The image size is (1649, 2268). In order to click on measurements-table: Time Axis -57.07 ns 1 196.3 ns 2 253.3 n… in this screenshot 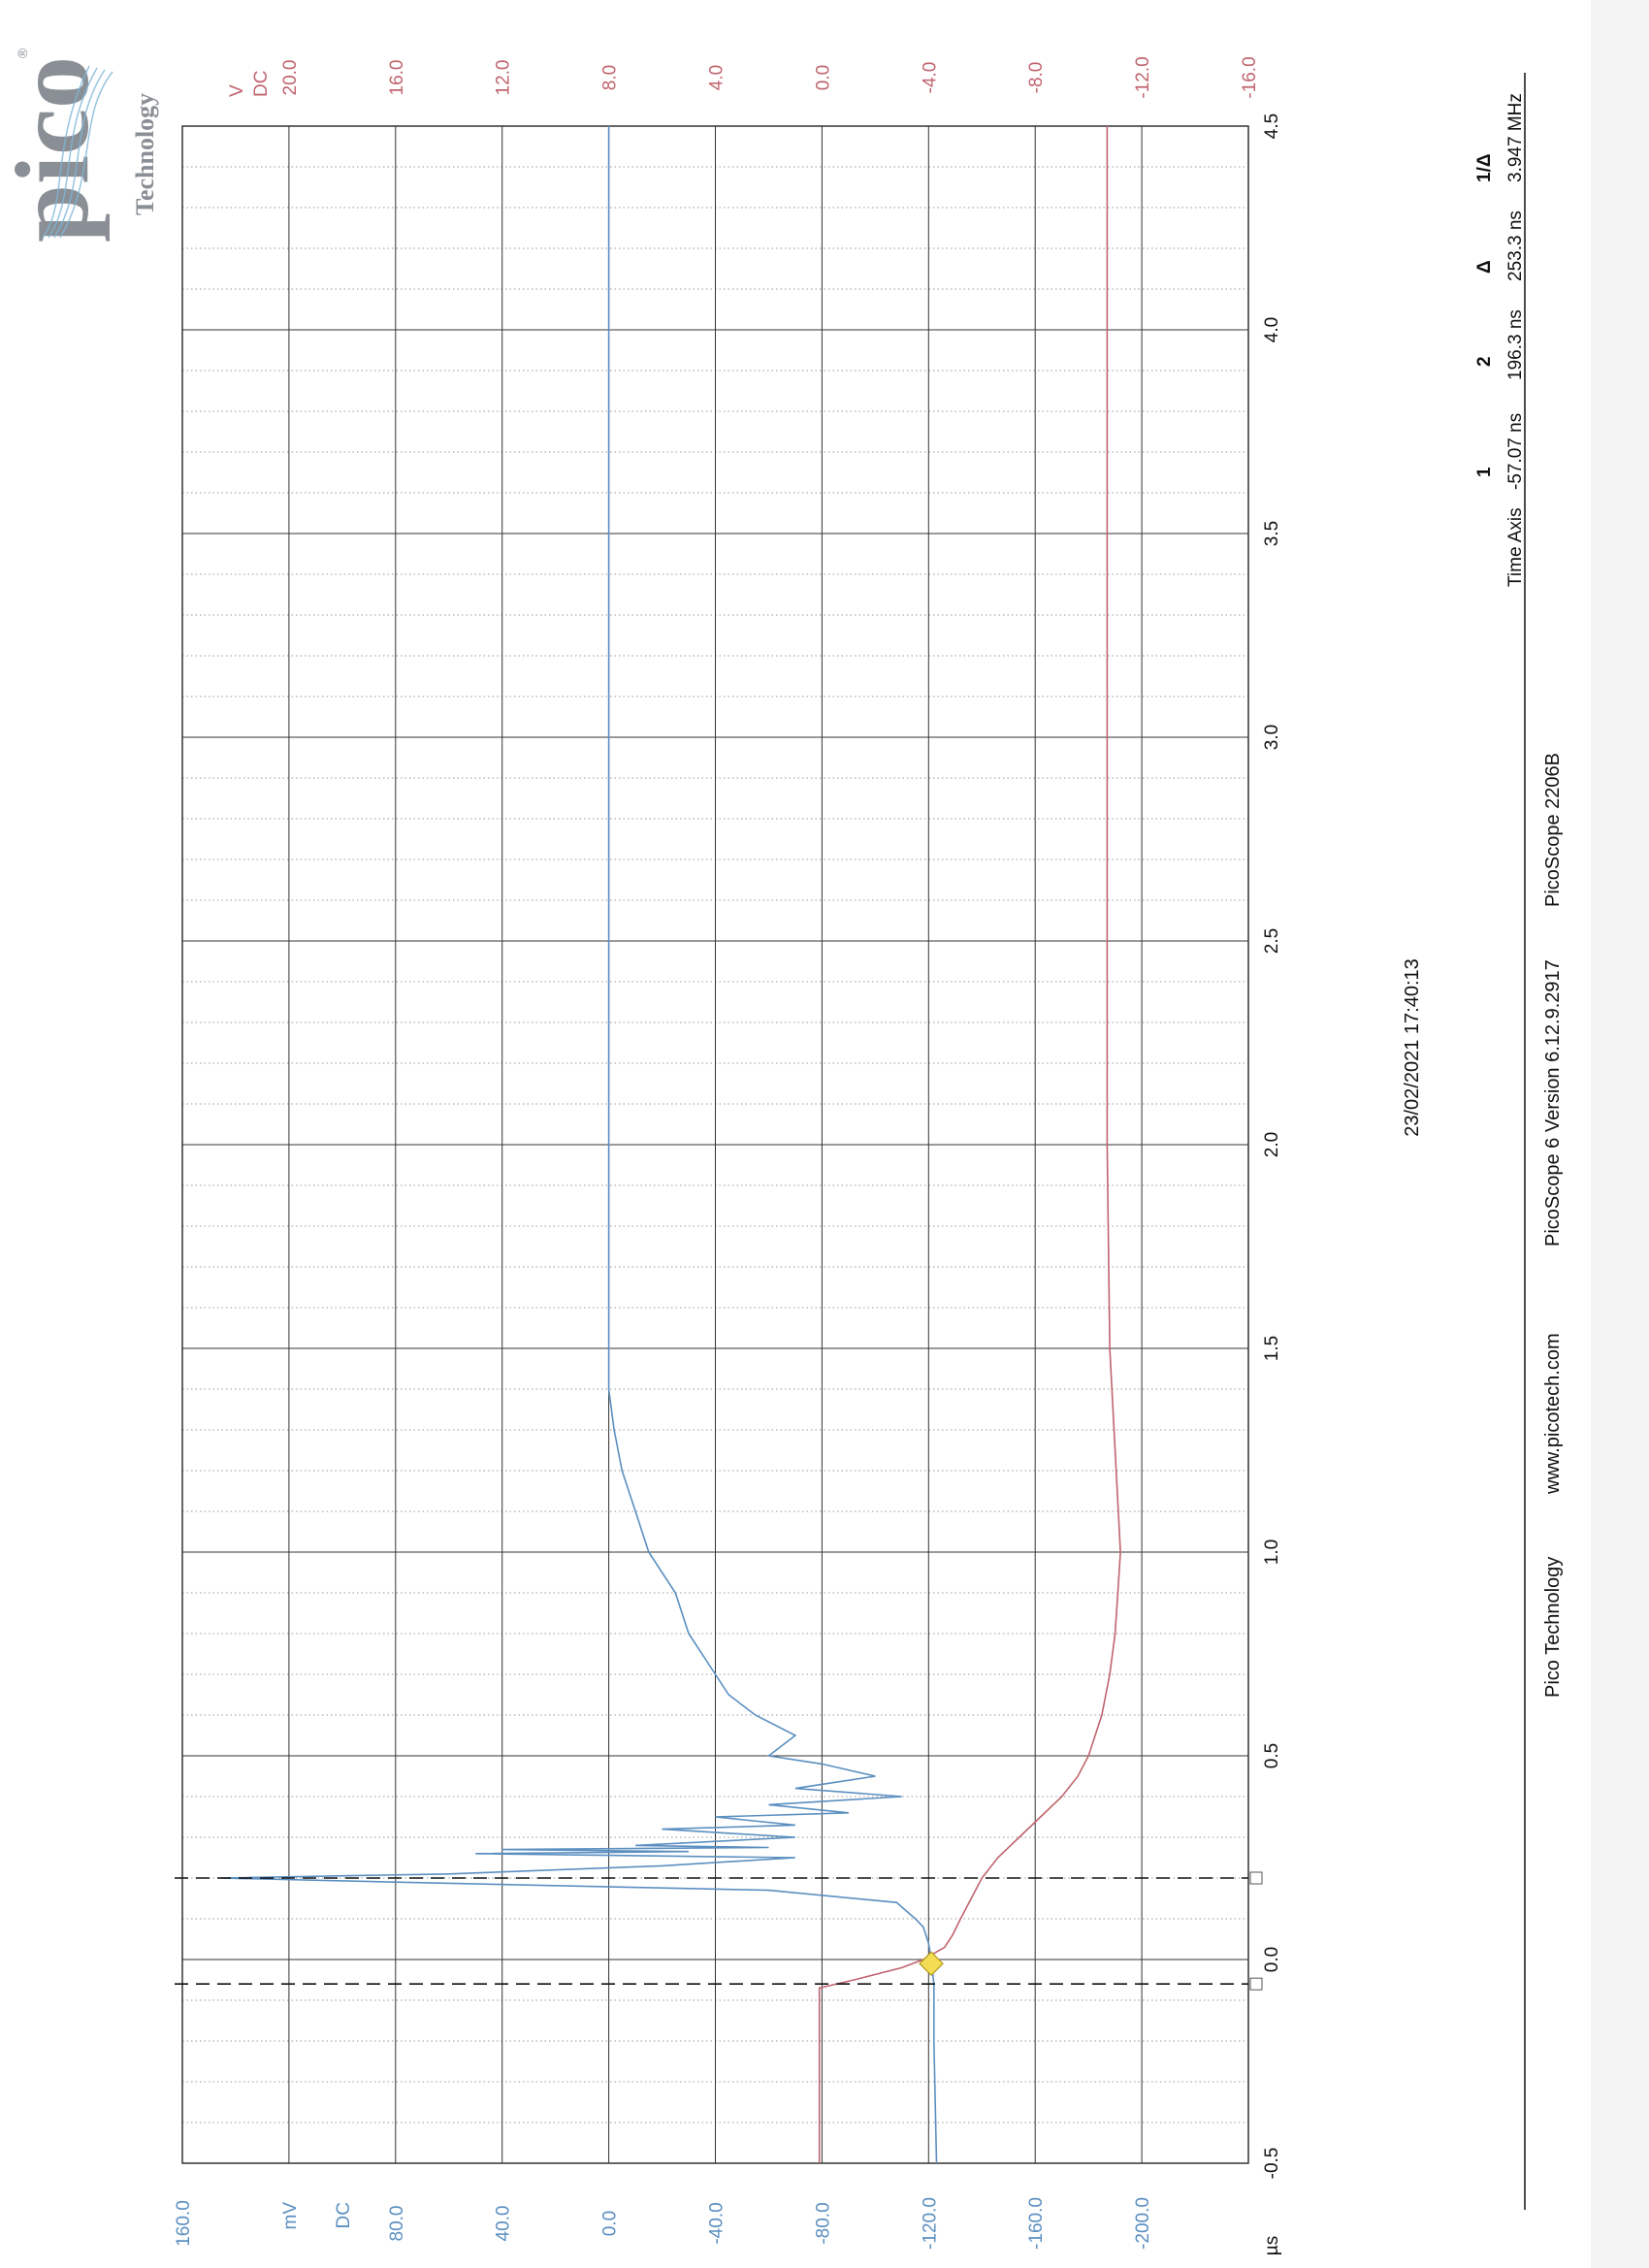, I will do `click(1500, 340)`.